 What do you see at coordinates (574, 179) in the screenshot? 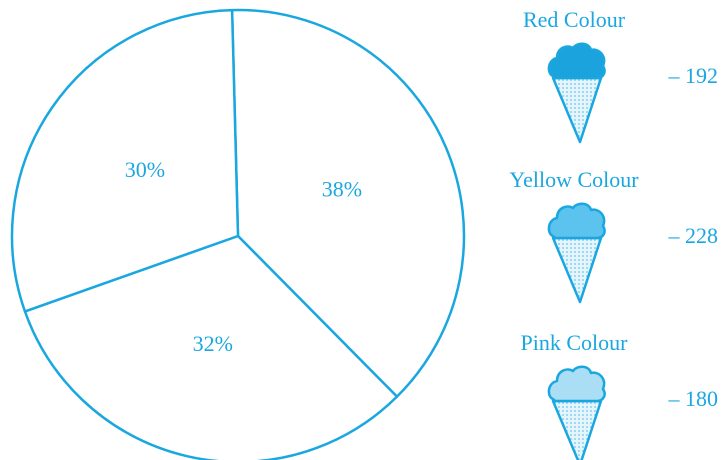
I see `legend-label: Yellow Colour` at bounding box center [574, 179].